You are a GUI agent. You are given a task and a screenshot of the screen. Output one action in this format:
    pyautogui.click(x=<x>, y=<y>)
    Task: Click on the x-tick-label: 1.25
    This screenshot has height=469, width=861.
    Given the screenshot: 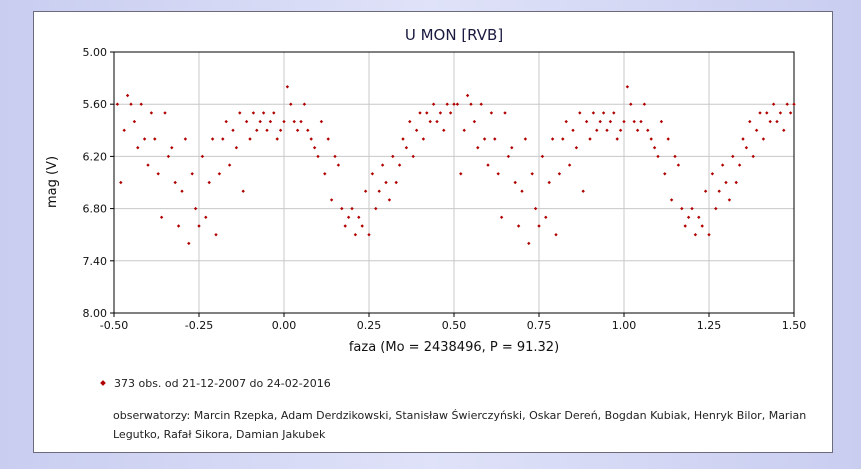 What is the action you would take?
    pyautogui.click(x=709, y=325)
    